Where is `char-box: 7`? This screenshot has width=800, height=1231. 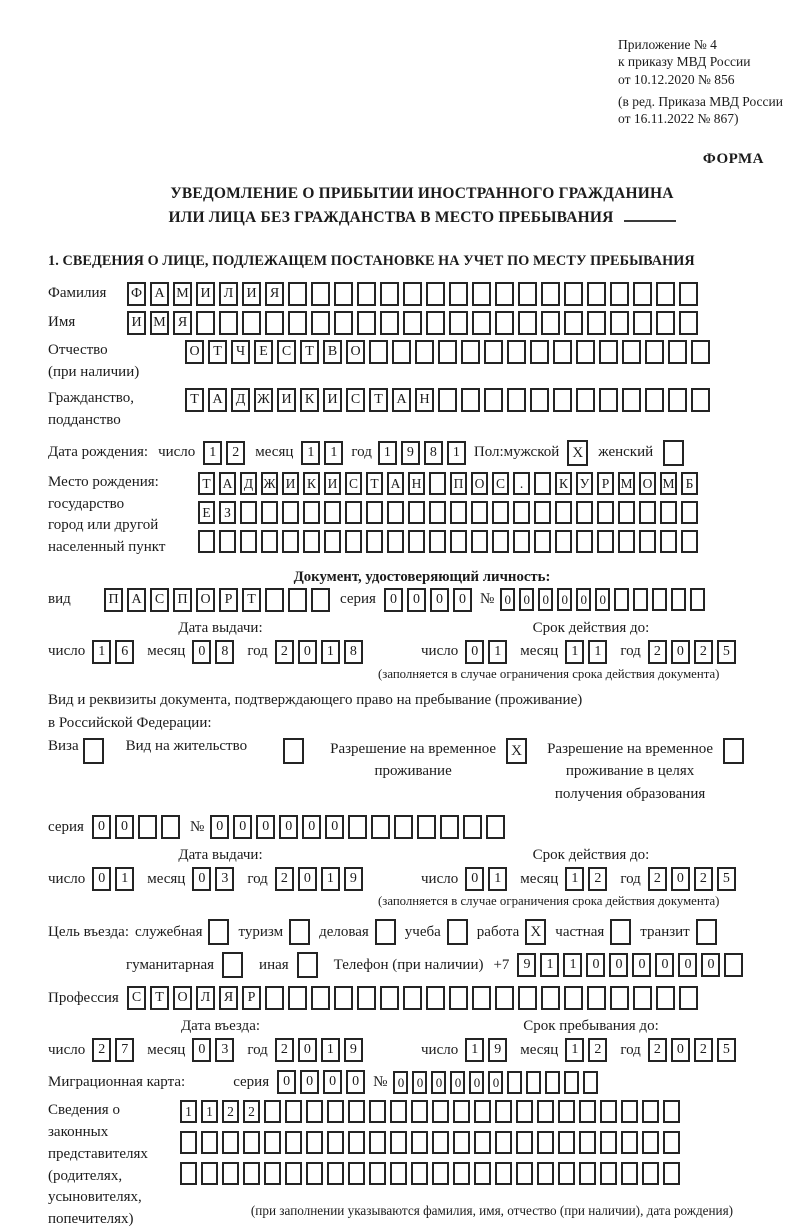 char-box: 7 is located at coordinates (125, 1050).